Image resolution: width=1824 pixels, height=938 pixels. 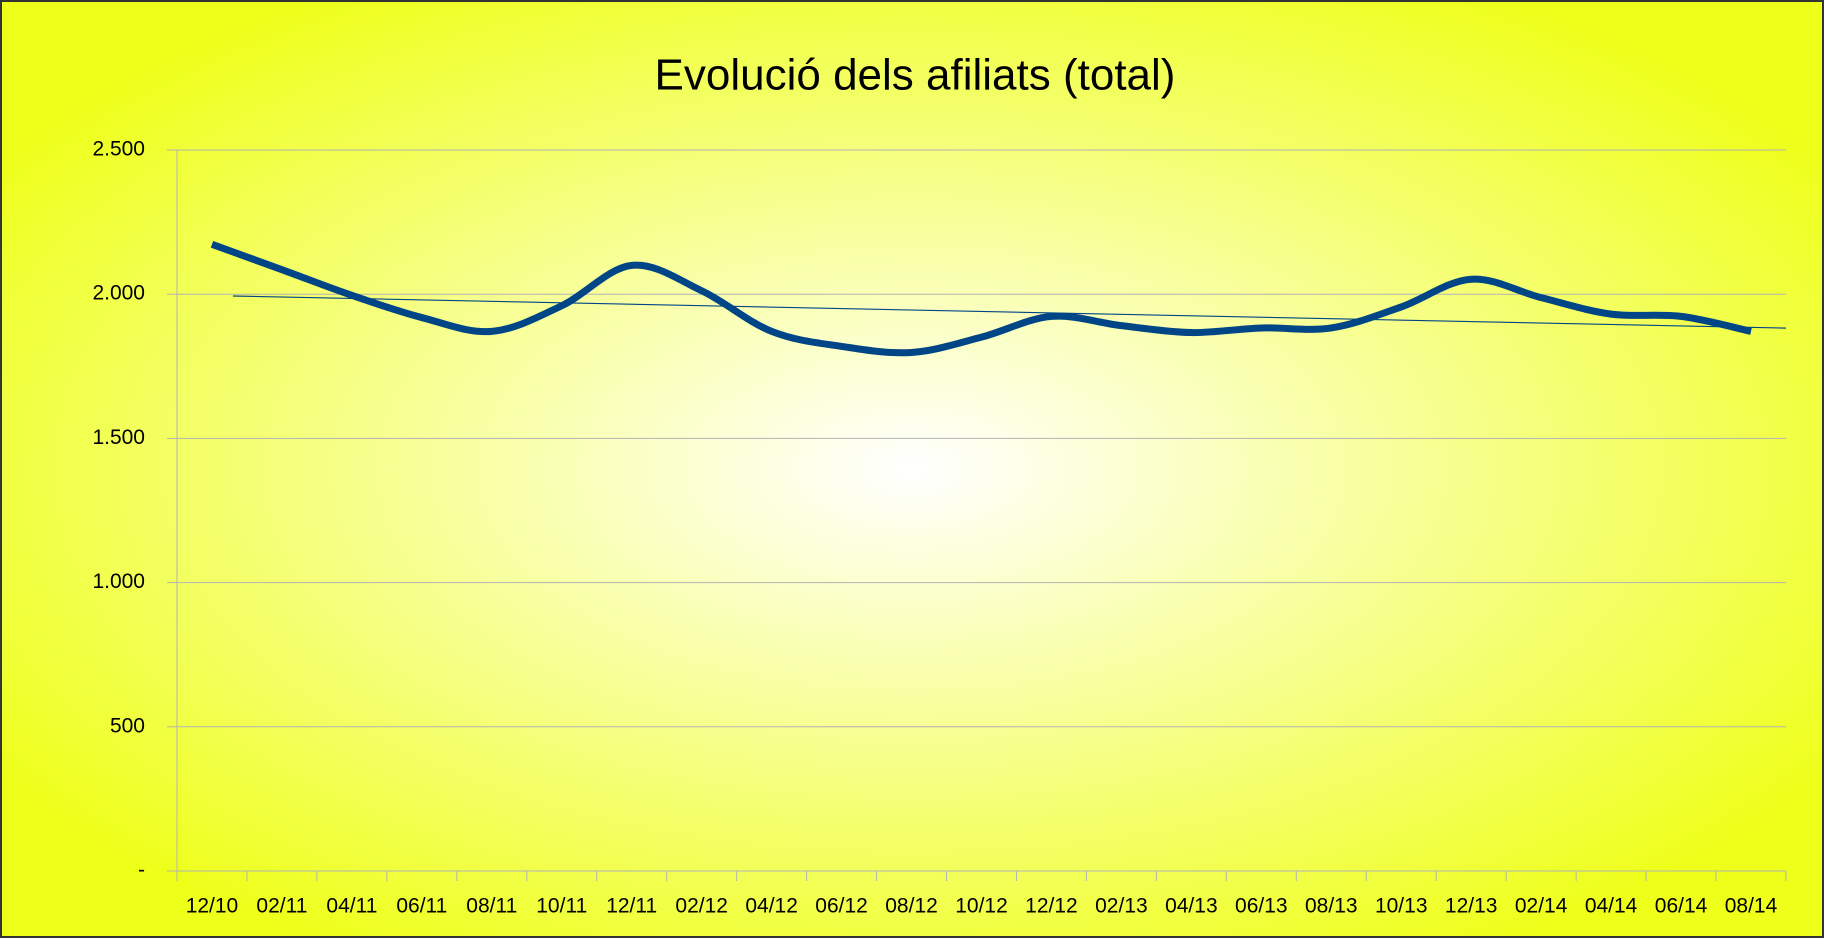 What do you see at coordinates (1261, 906) in the screenshot?
I see `x-tick-label: 06/13` at bounding box center [1261, 906].